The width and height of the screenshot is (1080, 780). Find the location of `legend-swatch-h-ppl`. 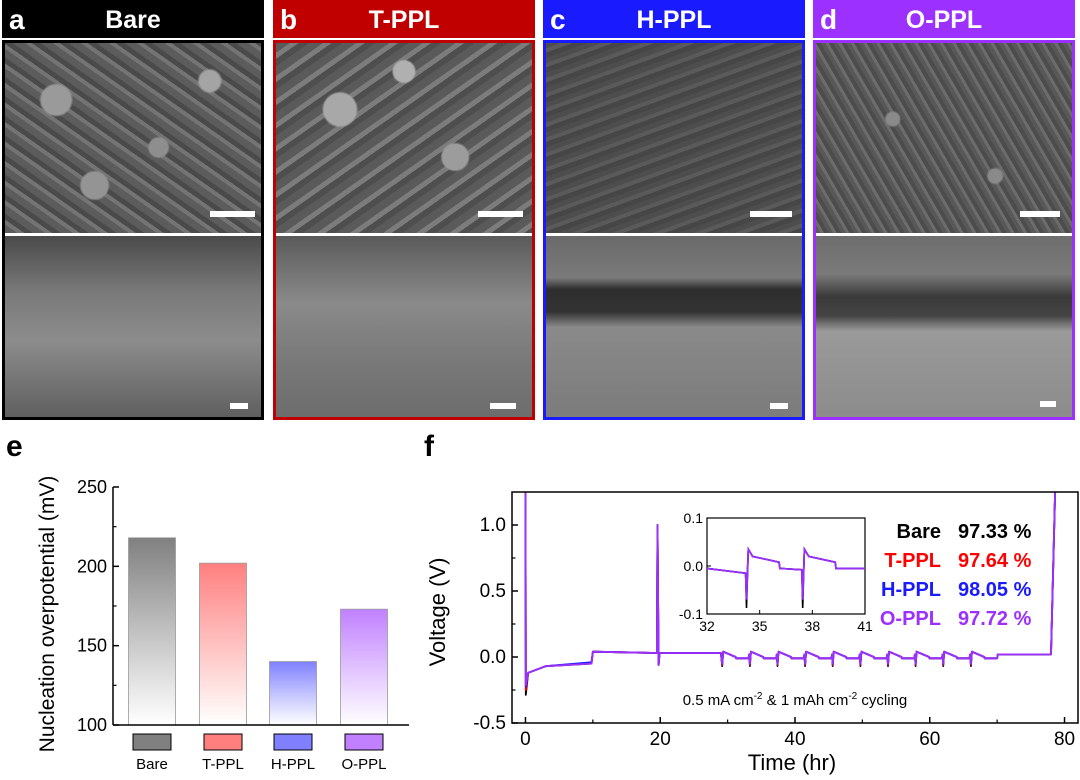

legend-swatch-h-ppl is located at coordinates (293, 742).